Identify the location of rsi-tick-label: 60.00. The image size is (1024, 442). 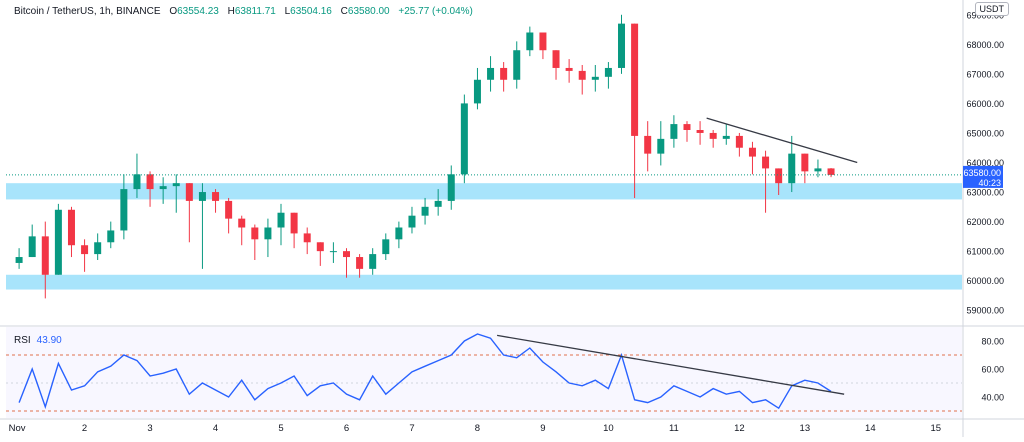
(992, 370).